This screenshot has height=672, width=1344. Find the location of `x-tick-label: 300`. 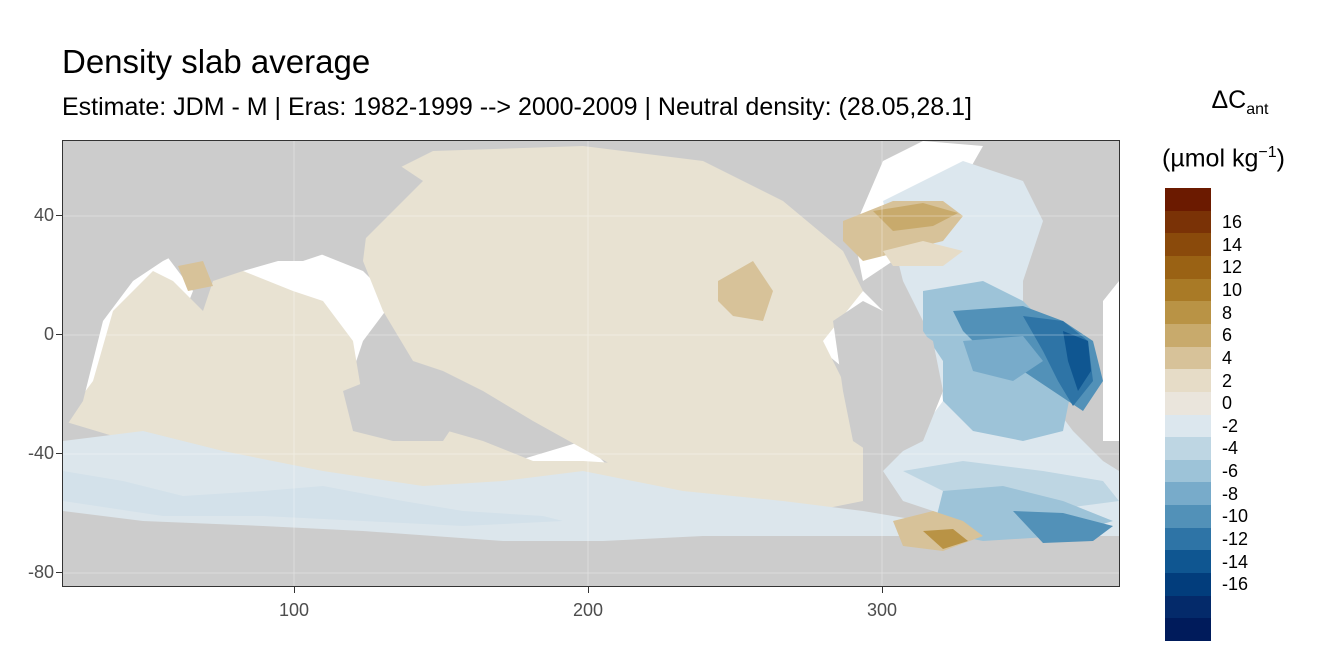

x-tick-label: 300 is located at coordinates (882, 610).